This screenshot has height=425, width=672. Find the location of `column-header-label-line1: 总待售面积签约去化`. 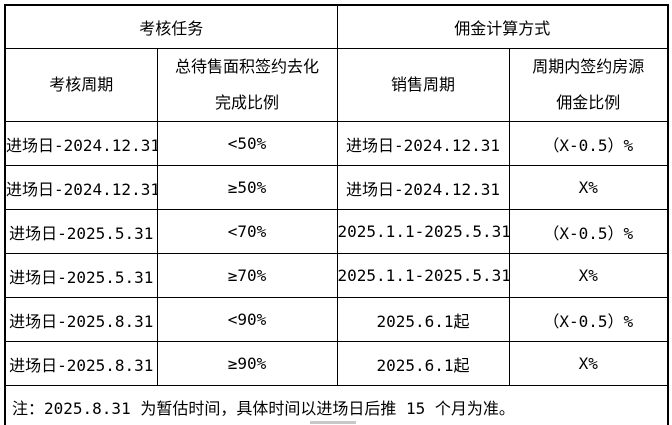

column-header-label-line1: 总待售面积签约去化 is located at coordinates (247, 66).